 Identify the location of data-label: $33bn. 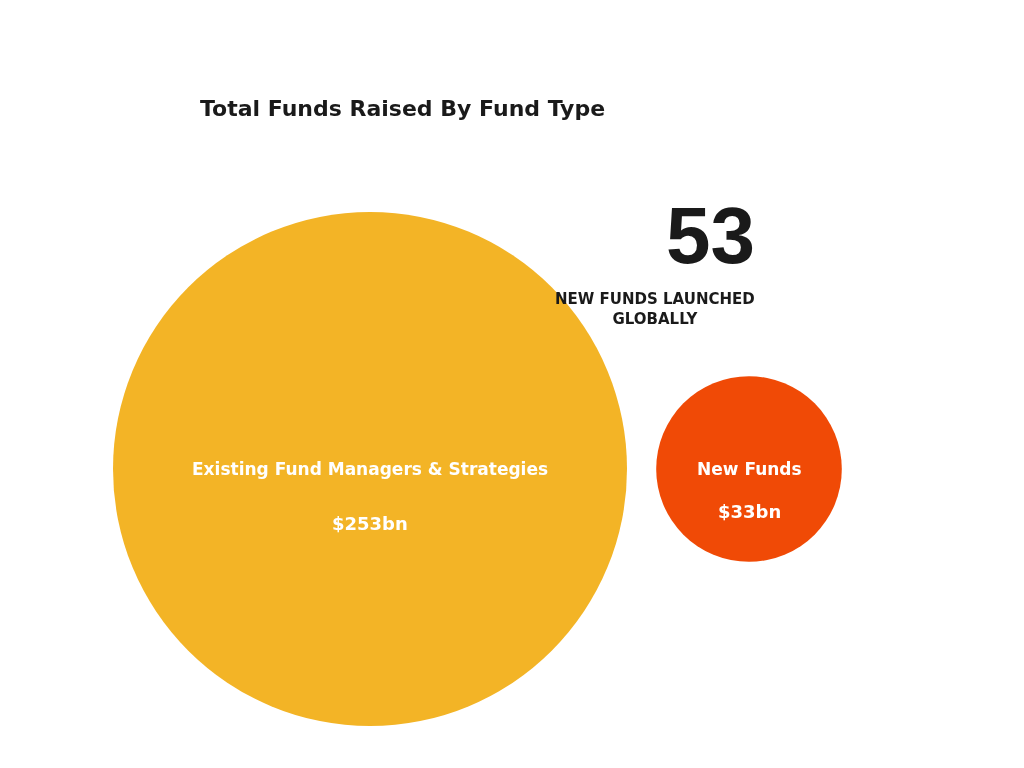
(750, 511).